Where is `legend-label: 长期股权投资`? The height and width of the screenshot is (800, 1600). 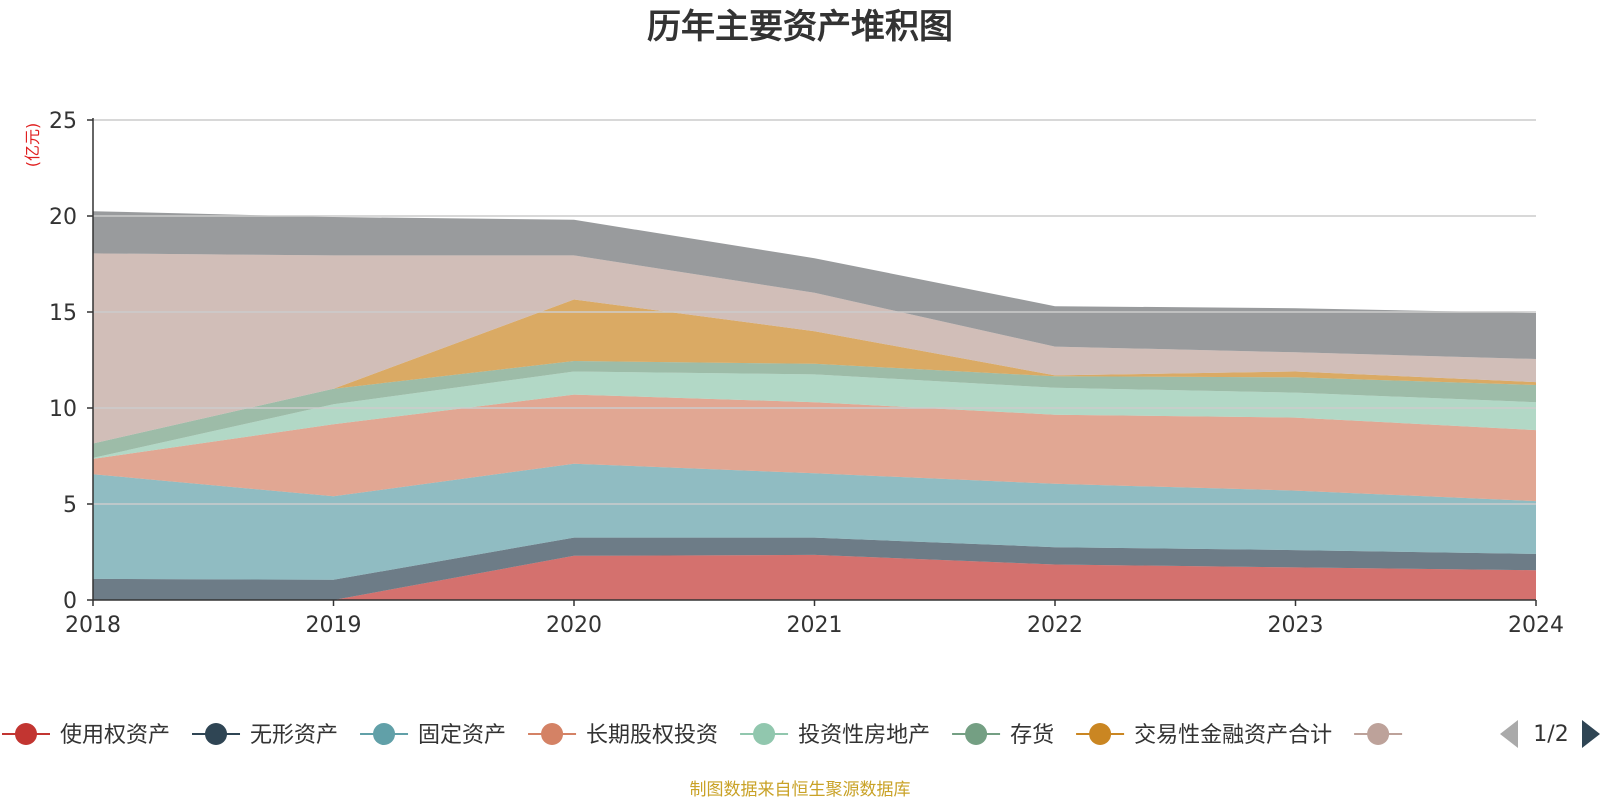 legend-label: 长期股权投资 is located at coordinates (652, 735).